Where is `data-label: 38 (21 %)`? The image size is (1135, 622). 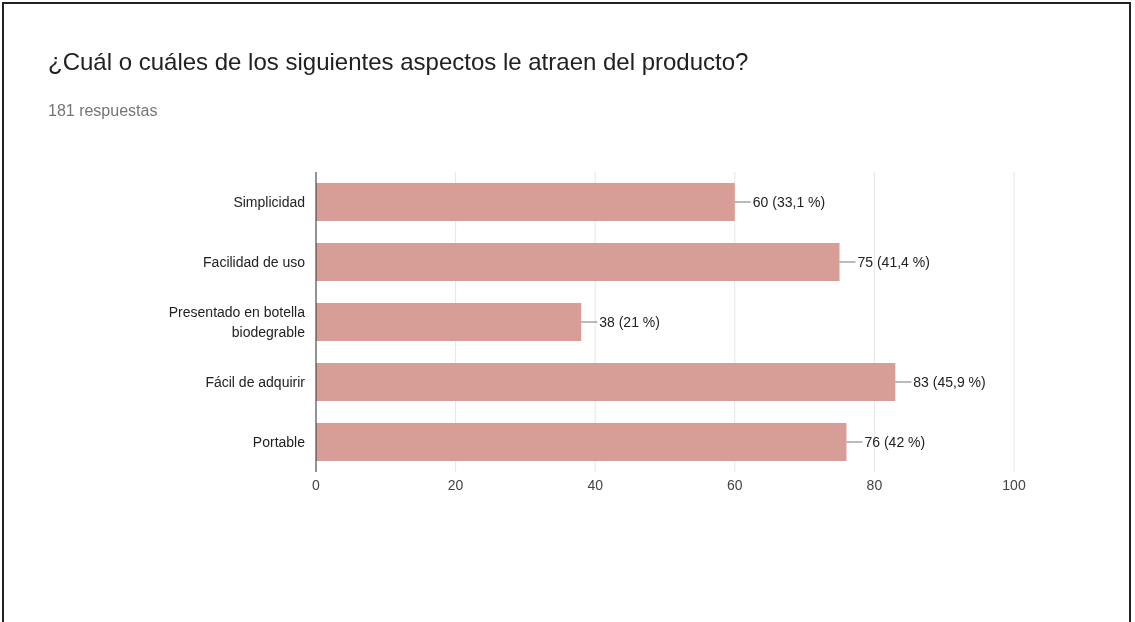
data-label: 38 (21 %) is located at coordinates (629, 322).